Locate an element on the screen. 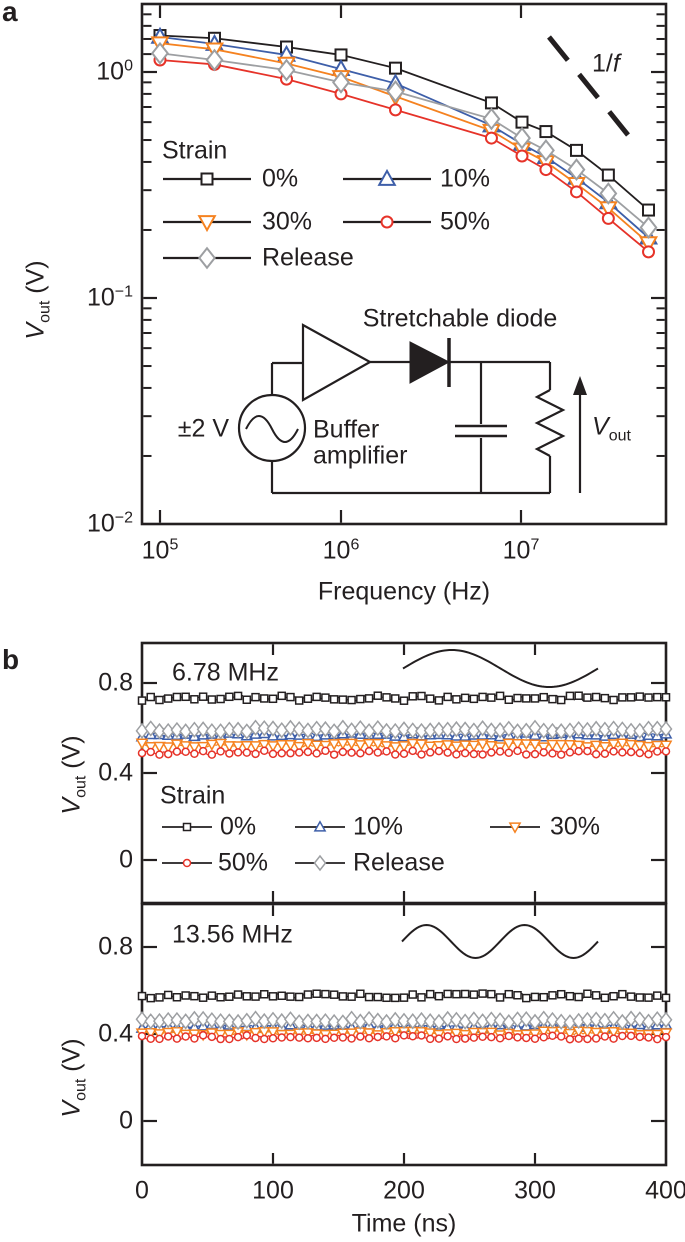 Image resolution: width=685 pixels, height=1242 pixels. one-over-f-reference-line is located at coordinates (588, 86).